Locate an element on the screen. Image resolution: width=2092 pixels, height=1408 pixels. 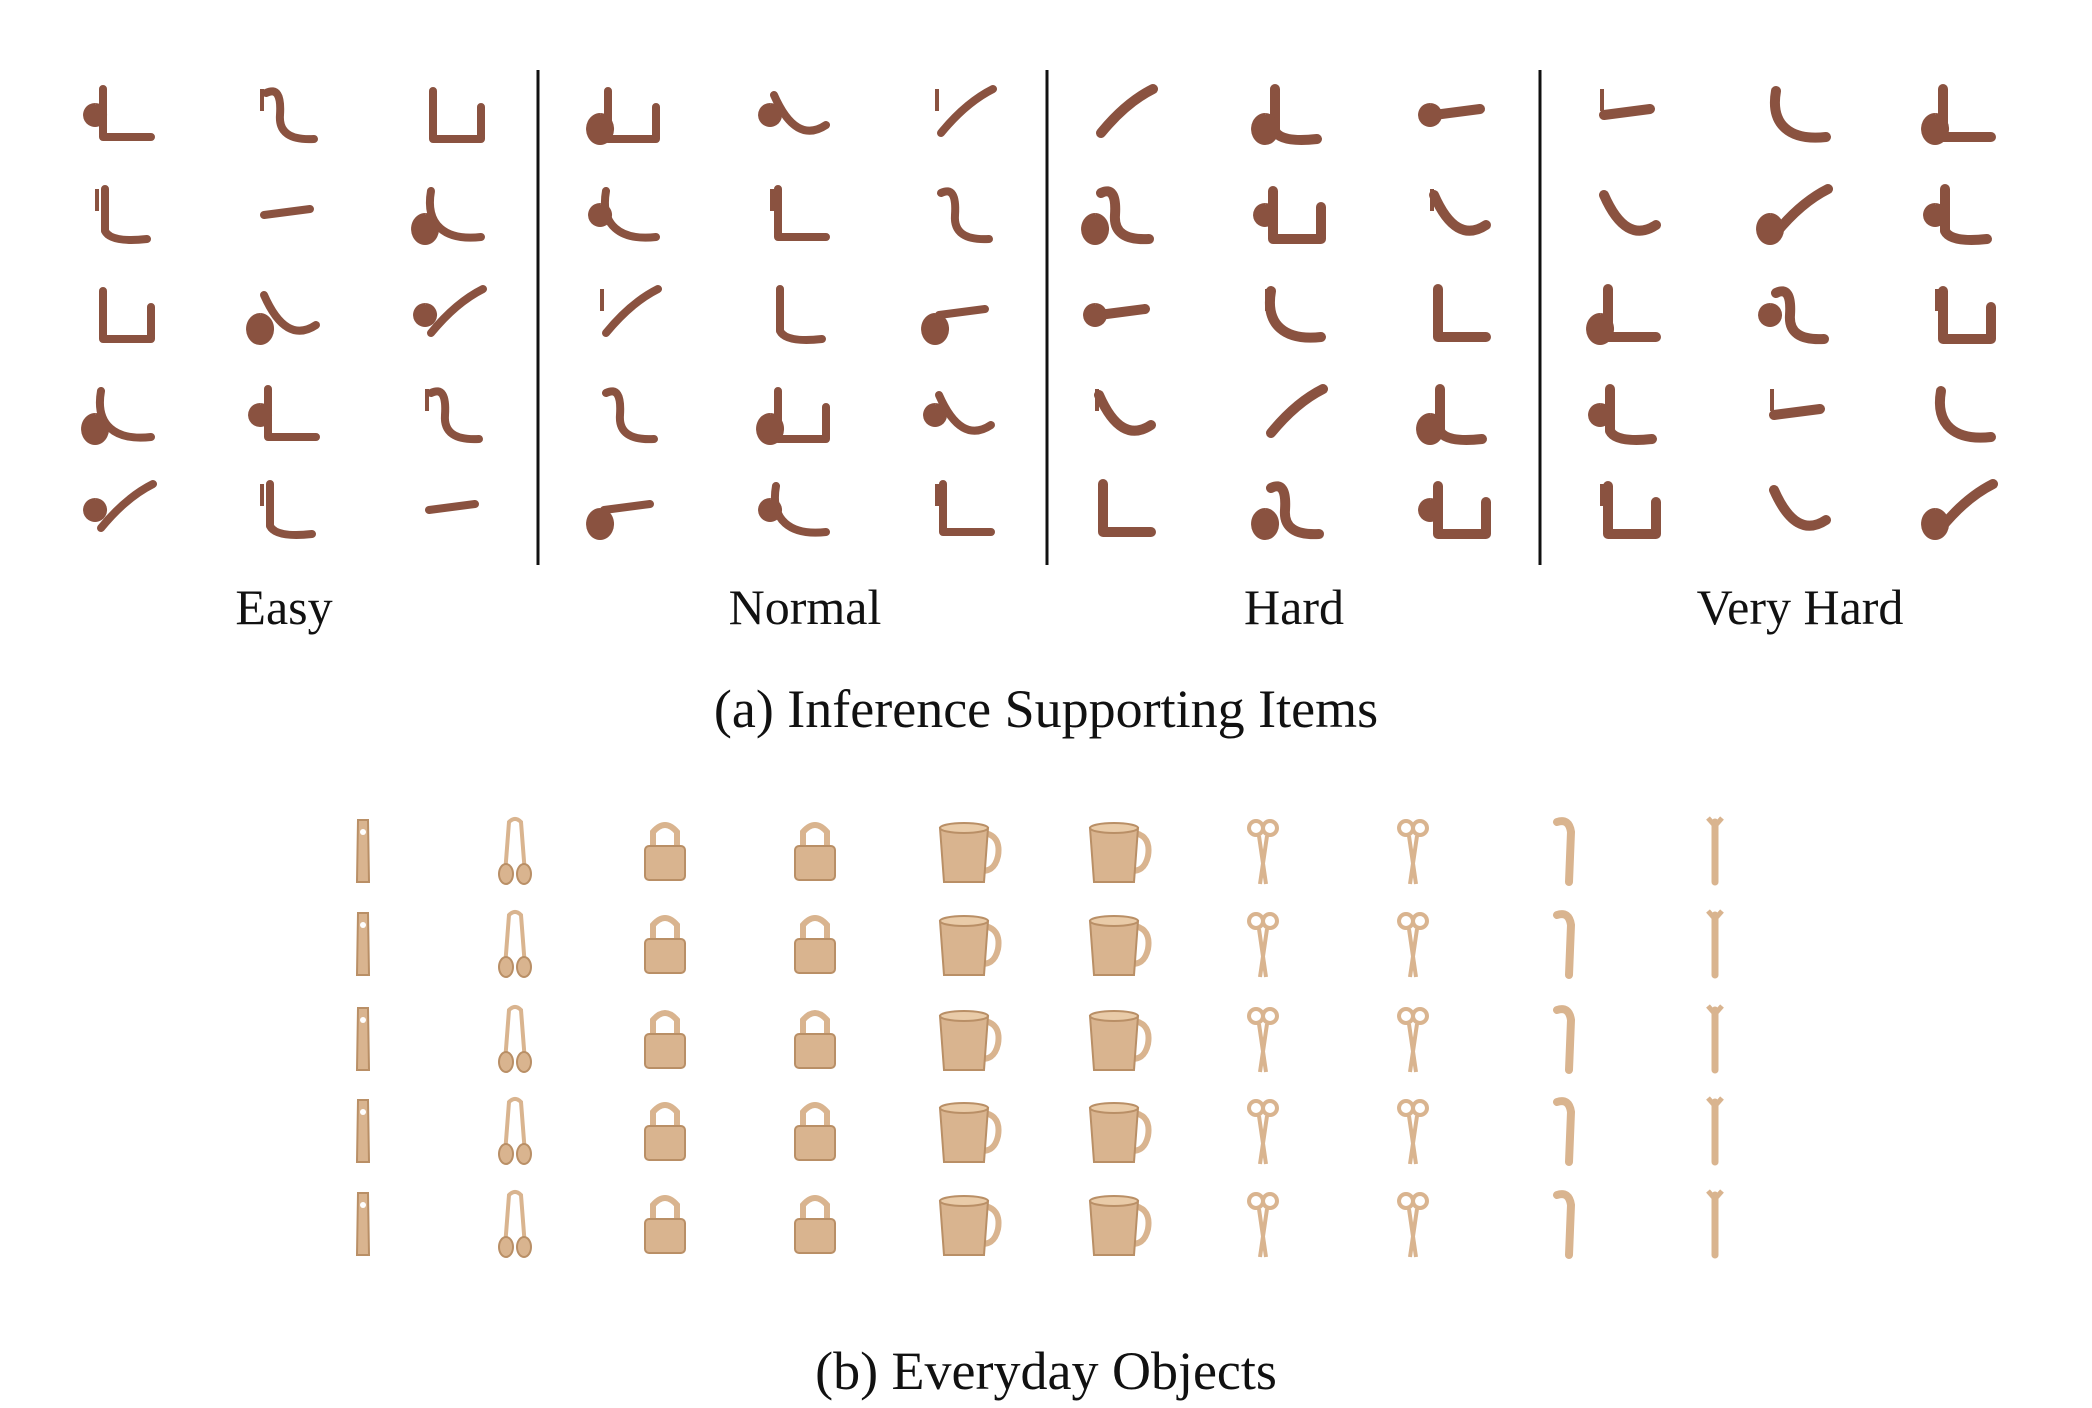
group-label-hard: Hard is located at coordinates (1294, 607).